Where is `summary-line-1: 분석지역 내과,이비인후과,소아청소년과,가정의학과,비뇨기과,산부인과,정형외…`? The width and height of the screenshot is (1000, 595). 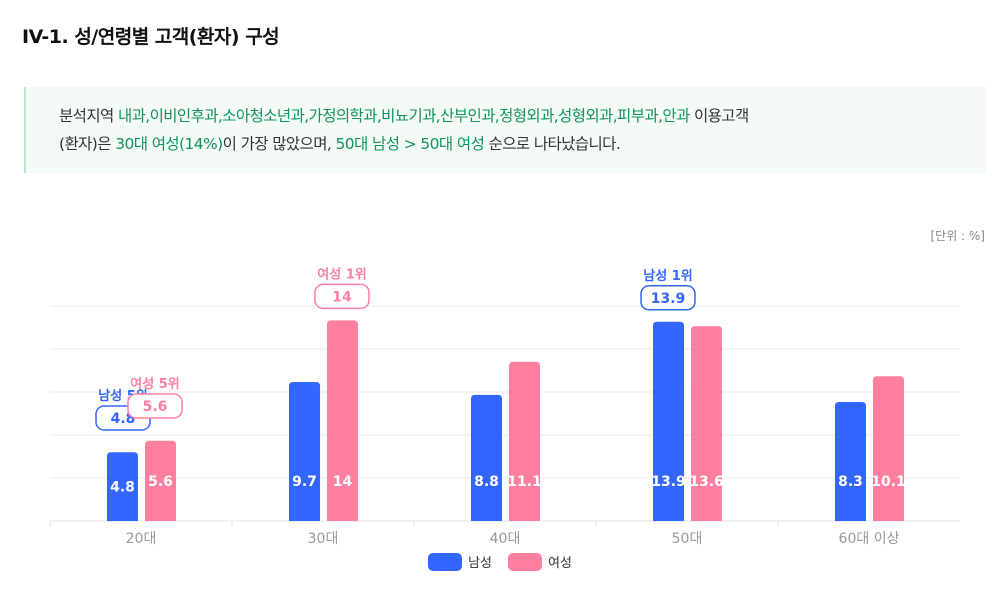 summary-line-1: 분석지역 내과,이비인후과,소아청소년과,가정의학과,비뇨기과,산부인과,정형외… is located at coordinates (522, 116).